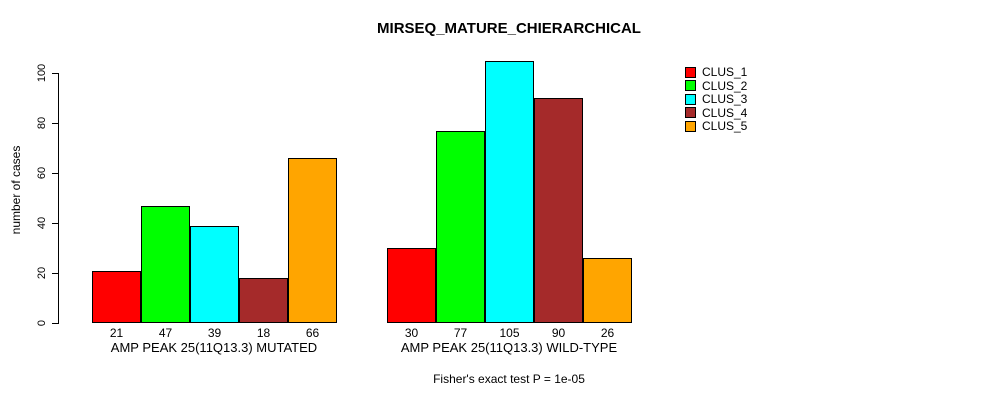 This screenshot has height=400, width=990. Describe the element at coordinates (460, 333) in the screenshot. I see `bar-value-label: 77` at that location.